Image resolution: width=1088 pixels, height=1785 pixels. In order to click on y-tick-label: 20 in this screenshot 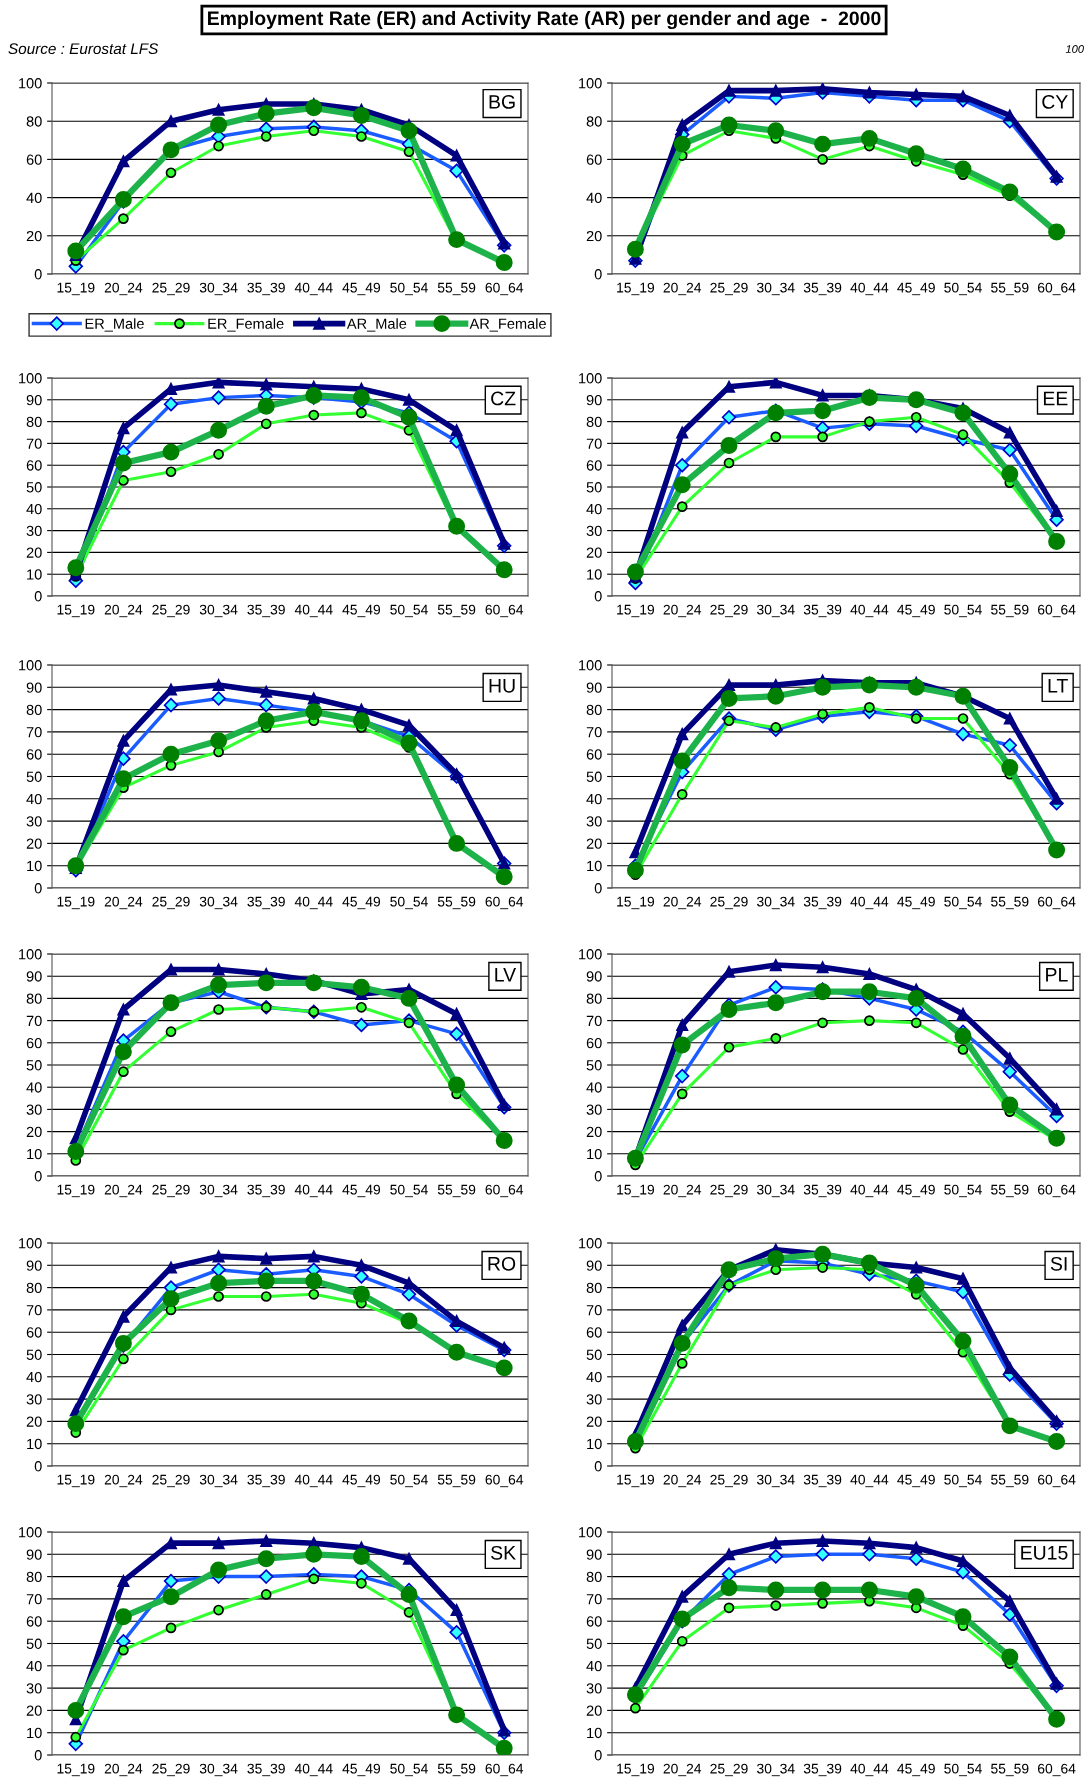, I will do `click(34, 236)`.